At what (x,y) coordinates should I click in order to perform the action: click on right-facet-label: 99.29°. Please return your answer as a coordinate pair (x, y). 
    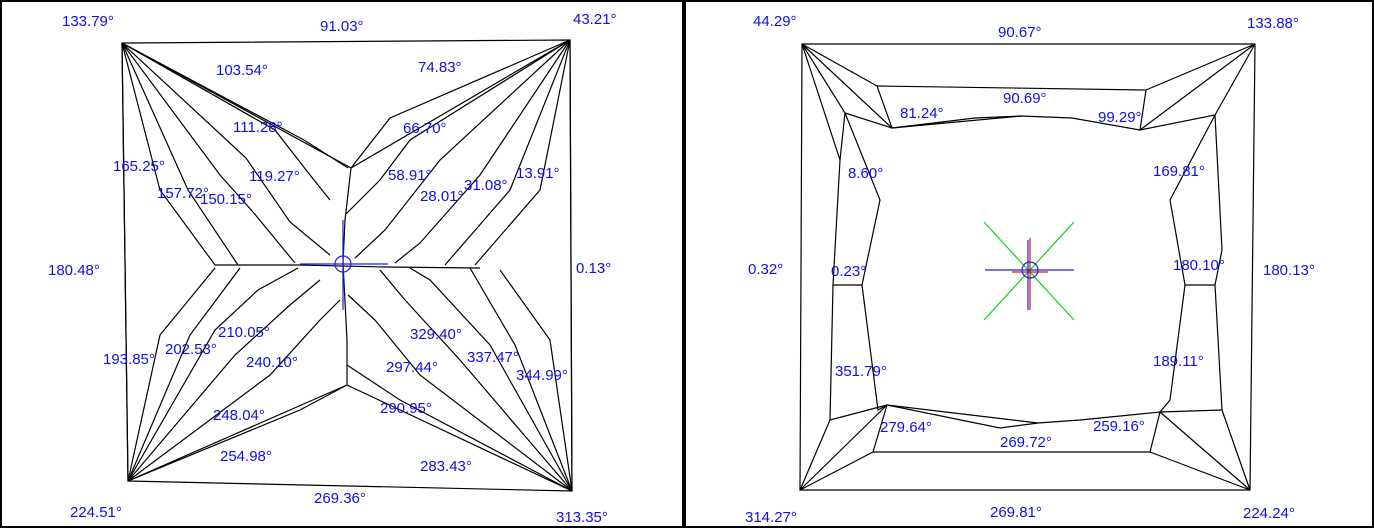
    Looking at the image, I should click on (1120, 117).